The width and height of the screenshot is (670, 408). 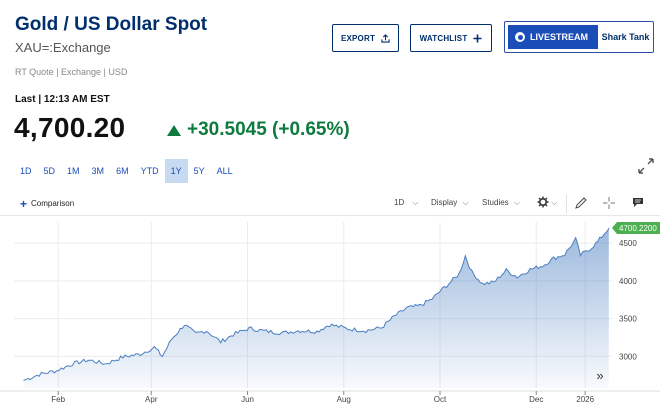 I want to click on last-price: 4,700.20, so click(x=70, y=127).